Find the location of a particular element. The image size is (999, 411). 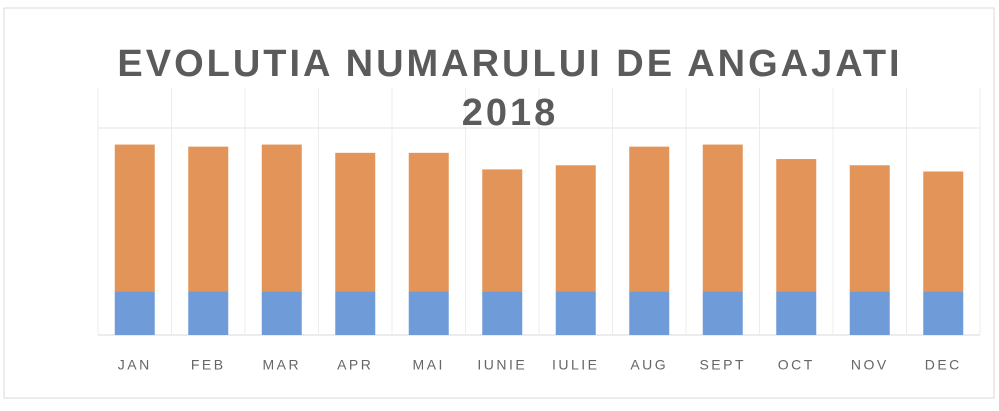

x-tick-label: OCT is located at coordinates (796, 365).